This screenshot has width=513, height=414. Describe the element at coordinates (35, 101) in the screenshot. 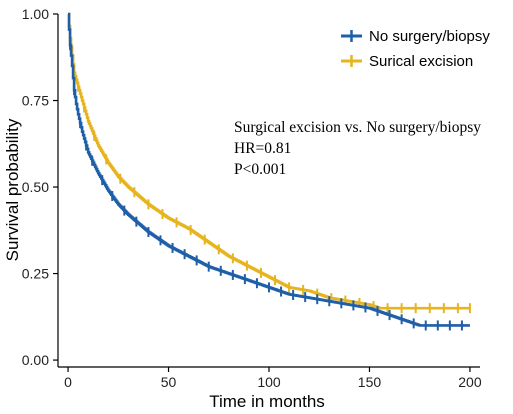

I see `y-tick-label: 0.75` at that location.